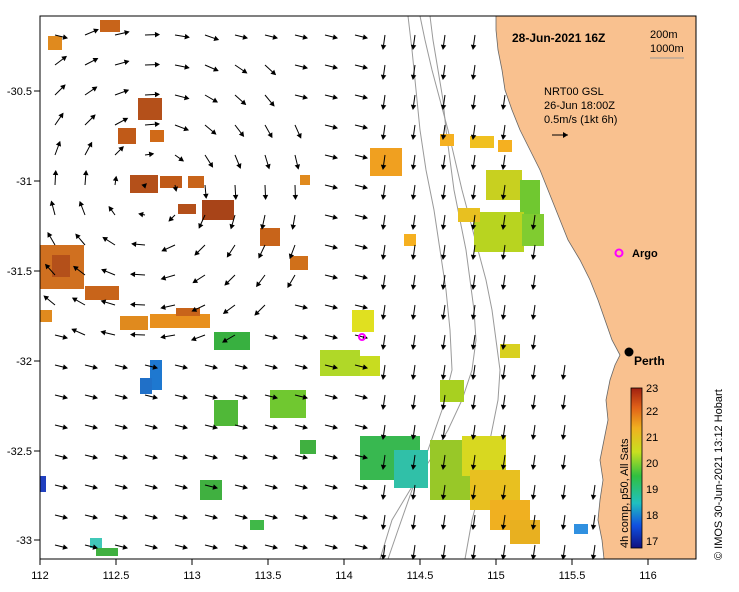  Describe the element at coordinates (574, 92) in the screenshot. I see `current-source: NRT00 GSL` at that location.